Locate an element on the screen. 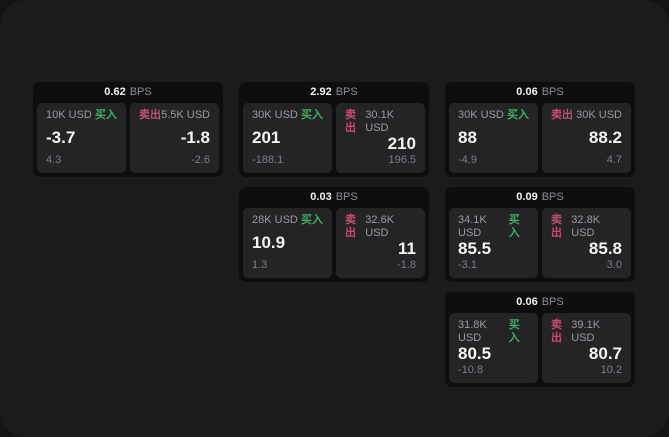 This screenshot has height=437, width=669. sell-panel: 卖出 5.5K USD -1.8 -2.6 is located at coordinates (174, 138).